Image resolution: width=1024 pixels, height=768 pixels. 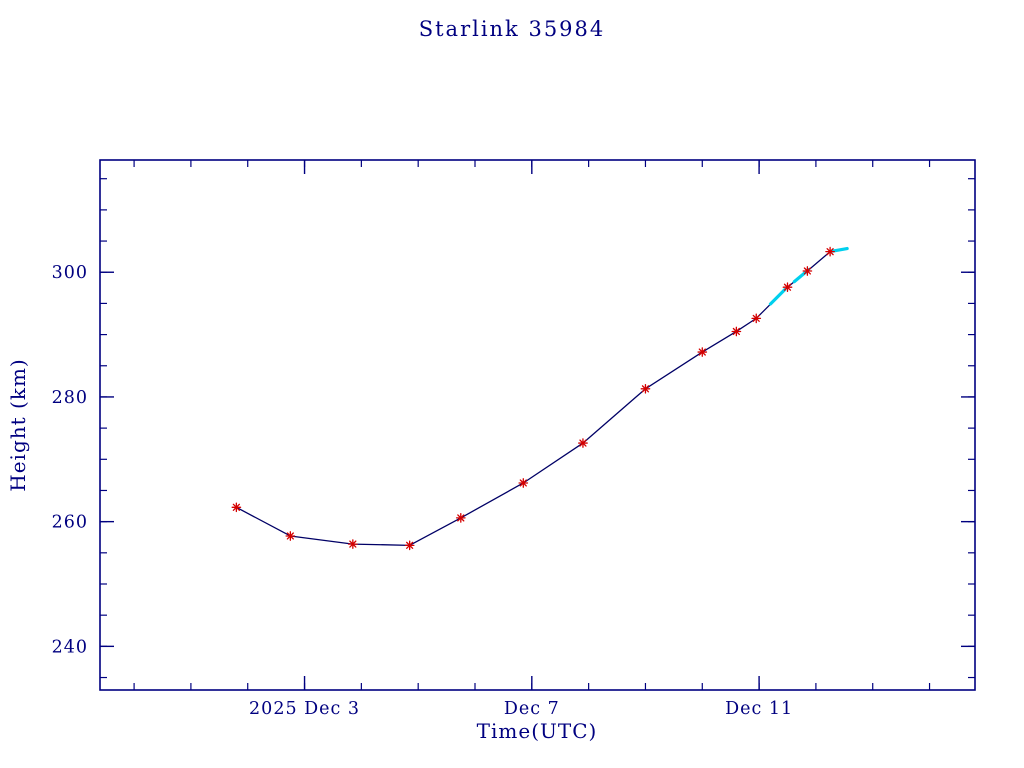 I want to click on svg-text: Dec 11, so click(x=759, y=709).